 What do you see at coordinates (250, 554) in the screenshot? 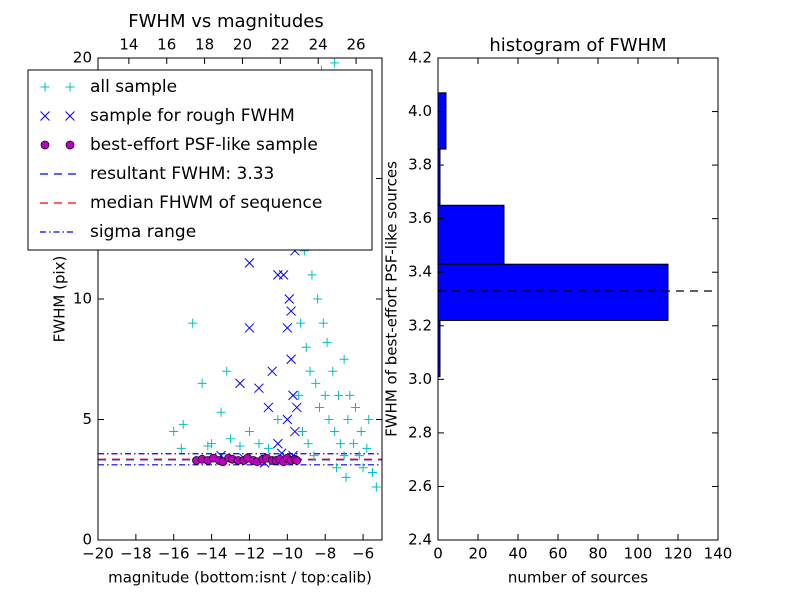
I see `x-tick-label: −12` at bounding box center [250, 554].